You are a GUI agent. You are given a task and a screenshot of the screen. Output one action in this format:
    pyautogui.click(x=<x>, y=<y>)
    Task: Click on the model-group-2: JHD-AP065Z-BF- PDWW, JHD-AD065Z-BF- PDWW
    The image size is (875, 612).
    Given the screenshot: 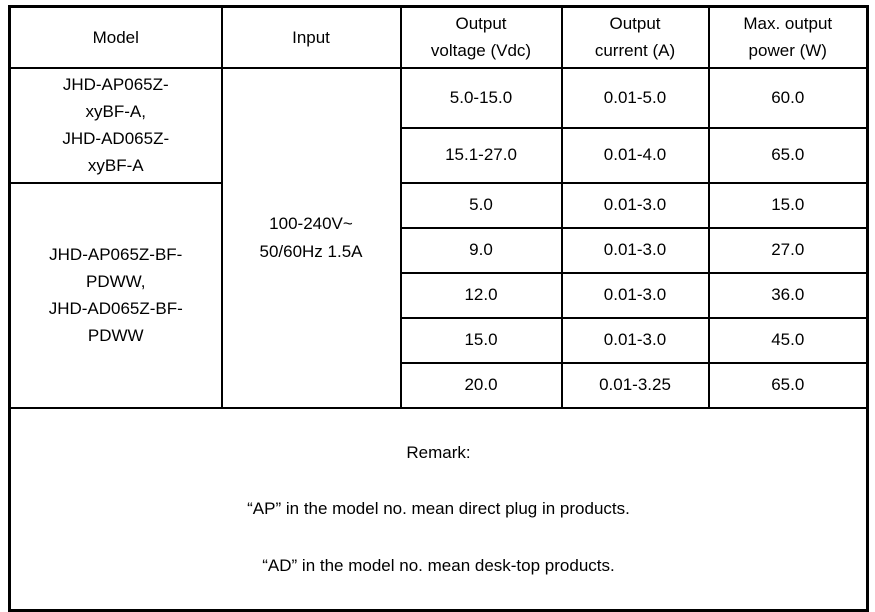 What is the action you would take?
    pyautogui.click(x=115, y=295)
    